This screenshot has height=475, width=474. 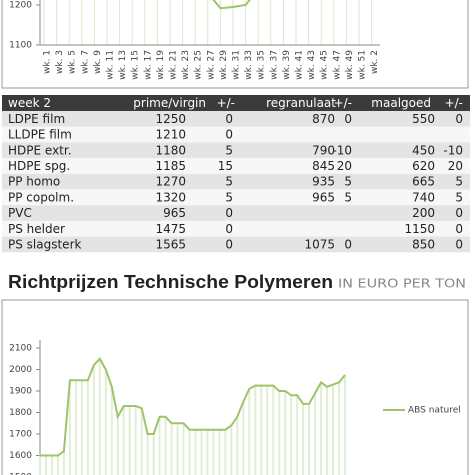 I want to click on table-cell: HDPE spg., so click(x=39, y=166).